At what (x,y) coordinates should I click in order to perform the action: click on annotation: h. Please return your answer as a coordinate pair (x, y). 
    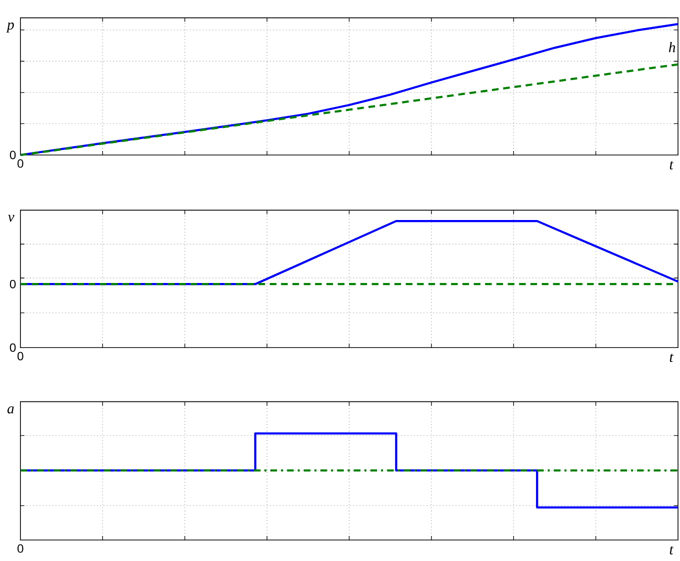
    Looking at the image, I should click on (672, 47).